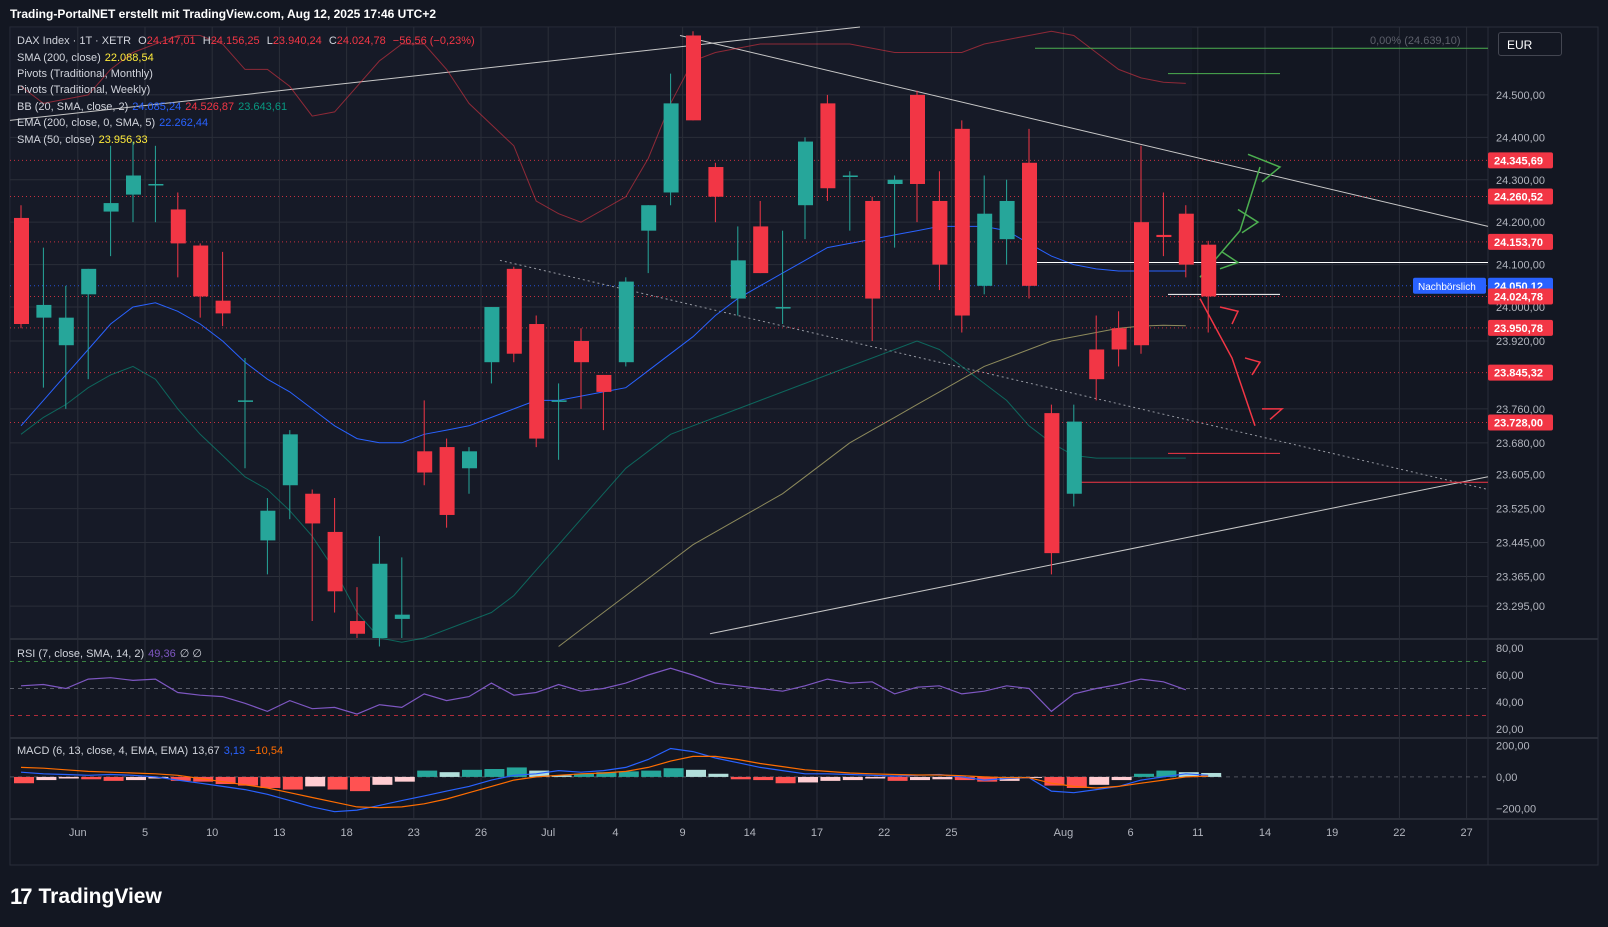 Image resolution: width=1608 pixels, height=927 pixels. What do you see at coordinates (603, 691) in the screenshot?
I see `rsi-line` at bounding box center [603, 691].